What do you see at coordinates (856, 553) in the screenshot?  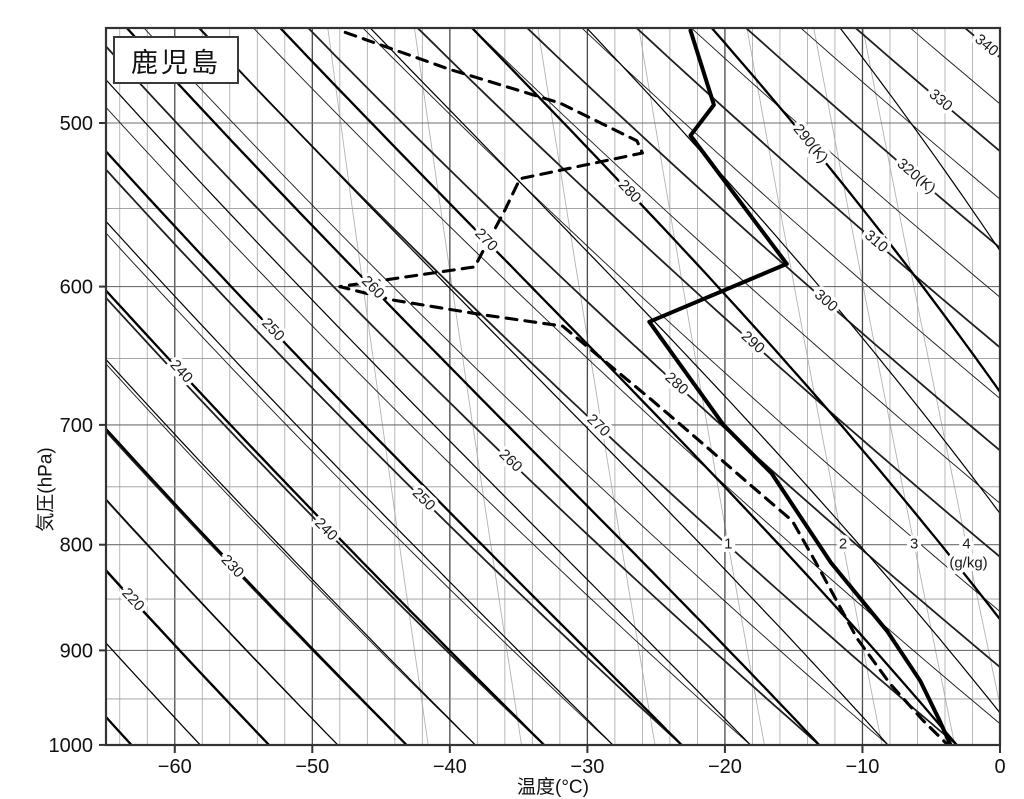 I see `mixing-ratio-labels: 1 2 3 4 (g/kg)` at bounding box center [856, 553].